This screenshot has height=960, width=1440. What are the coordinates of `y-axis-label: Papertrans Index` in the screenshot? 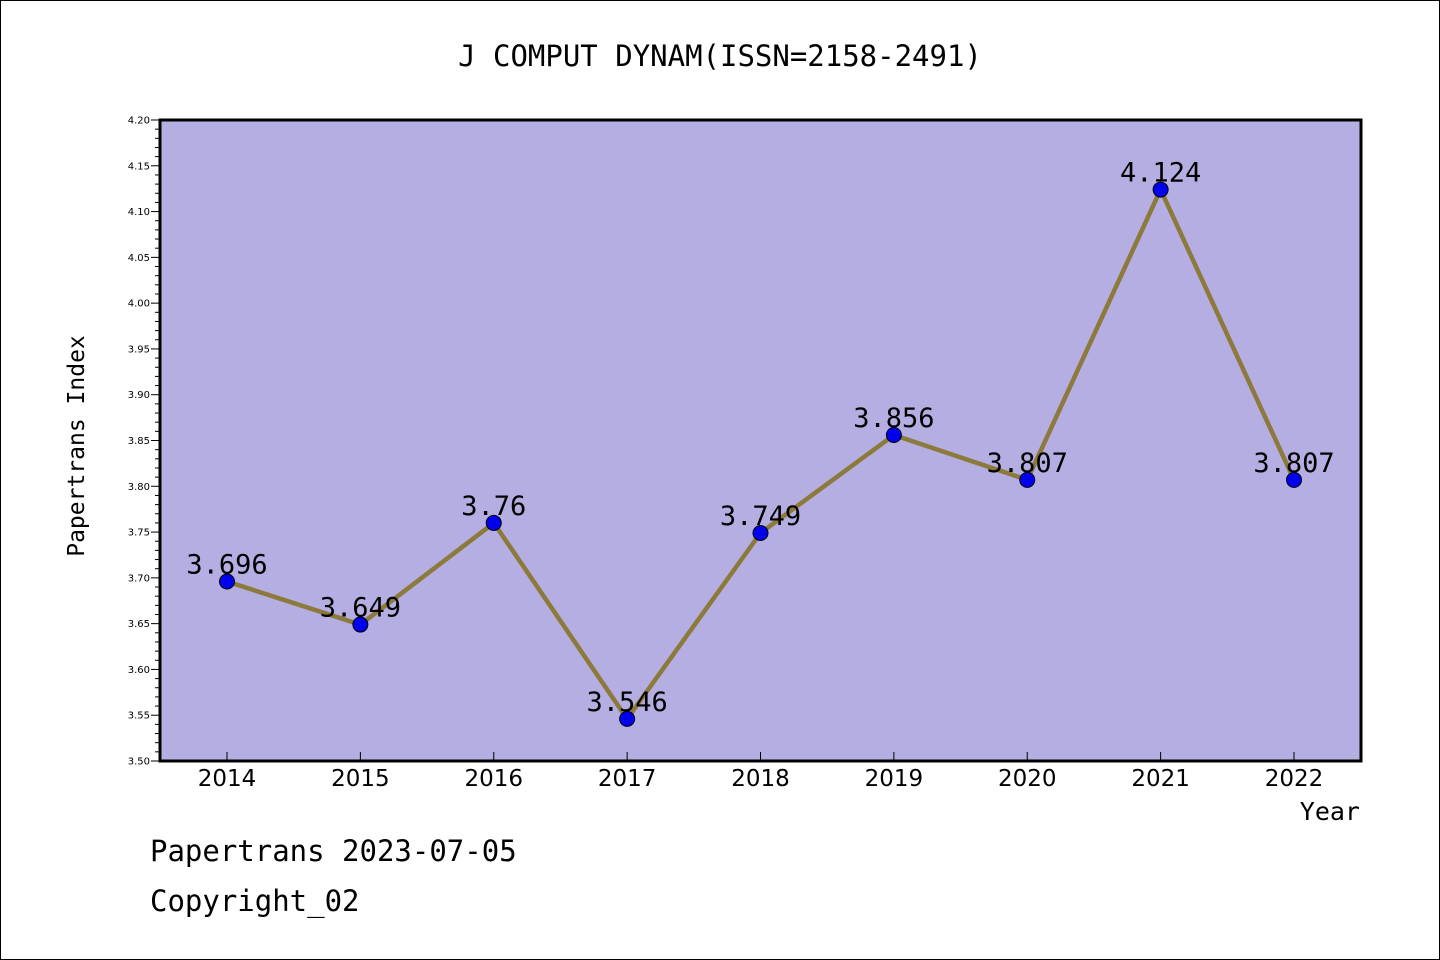 It's located at (77, 446).